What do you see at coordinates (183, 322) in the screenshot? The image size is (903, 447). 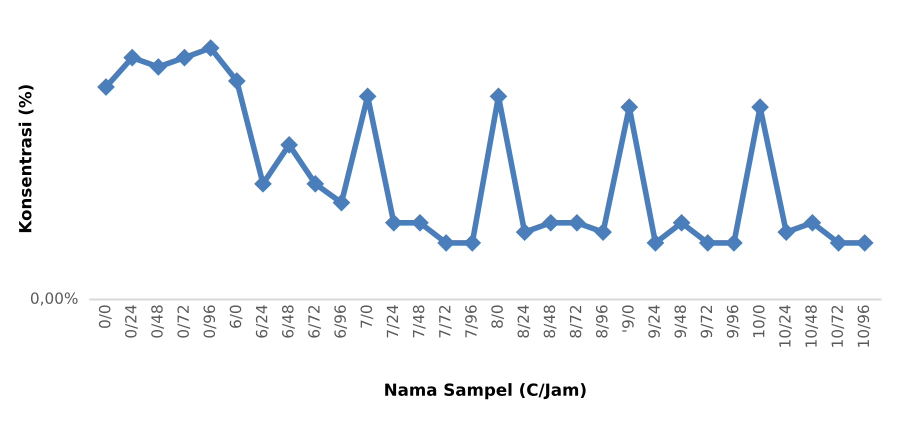 I see `x-tick-label: 0/72` at bounding box center [183, 322].